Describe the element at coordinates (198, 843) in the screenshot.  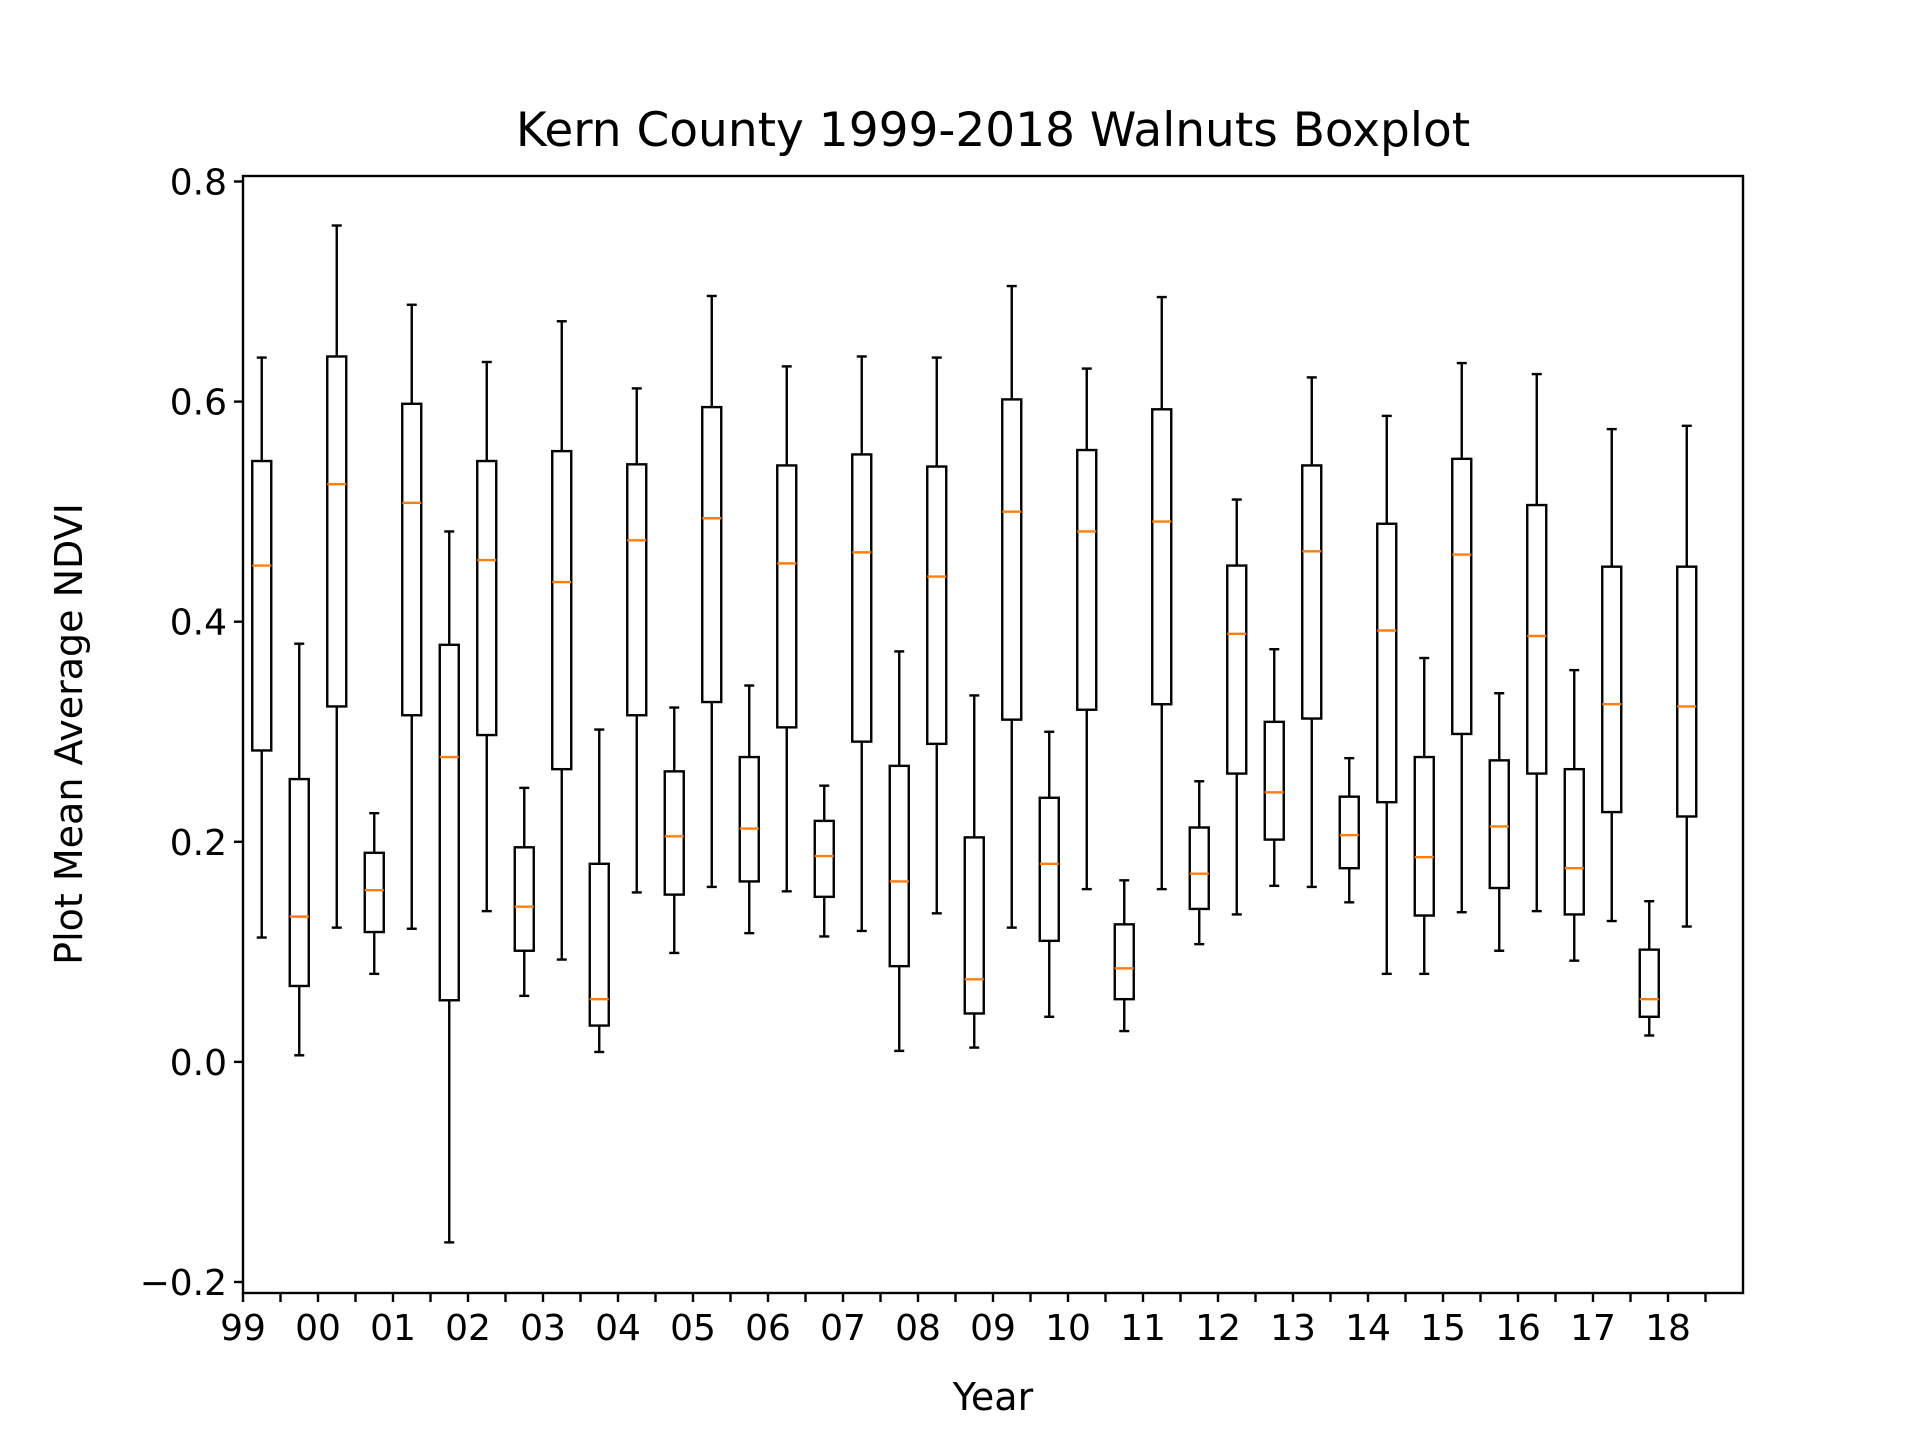
I see `y-tick-label: 0.2` at that location.